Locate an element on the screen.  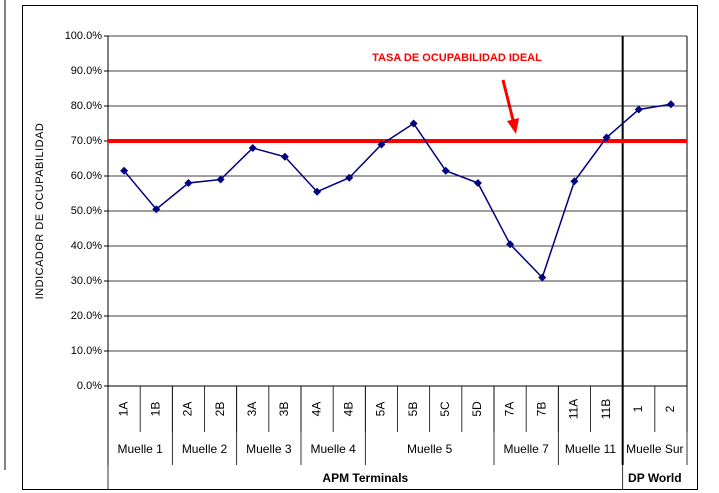
group-label: Muelle 4 is located at coordinates (333, 448).